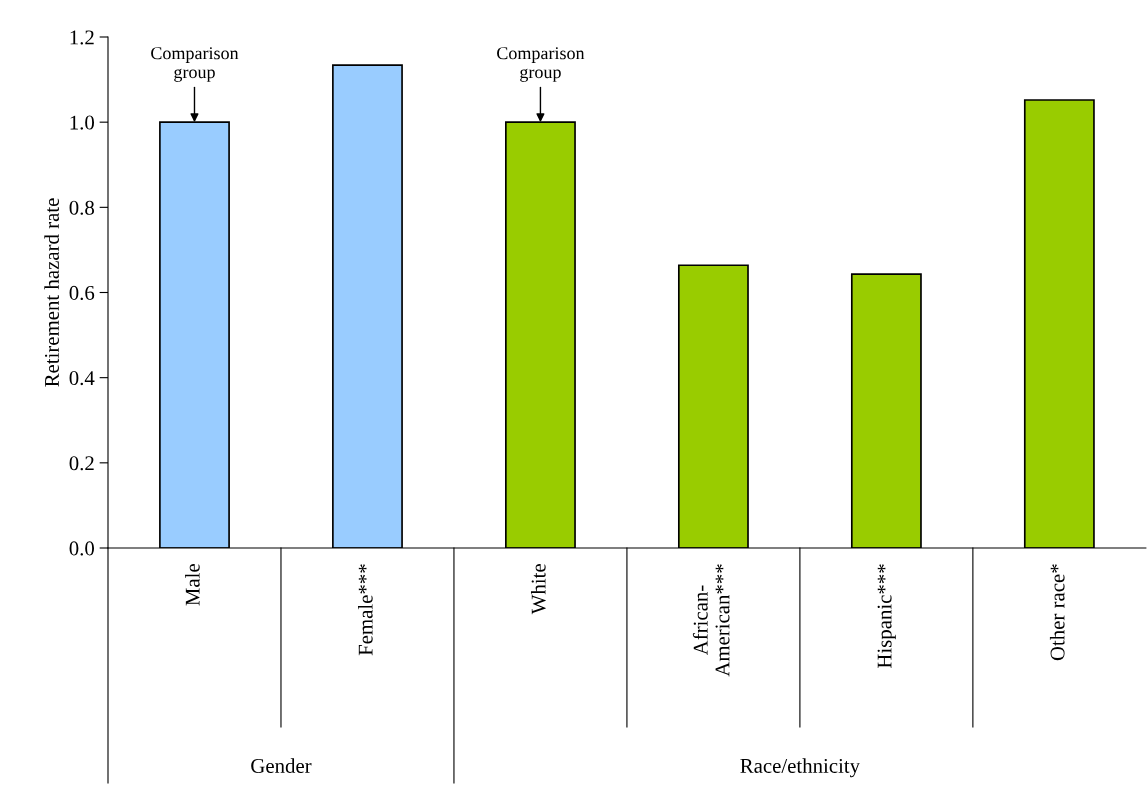 This screenshot has height=785, width=1147. Describe the element at coordinates (82, 548) in the screenshot. I see `y-tick-label: 0.0` at that location.